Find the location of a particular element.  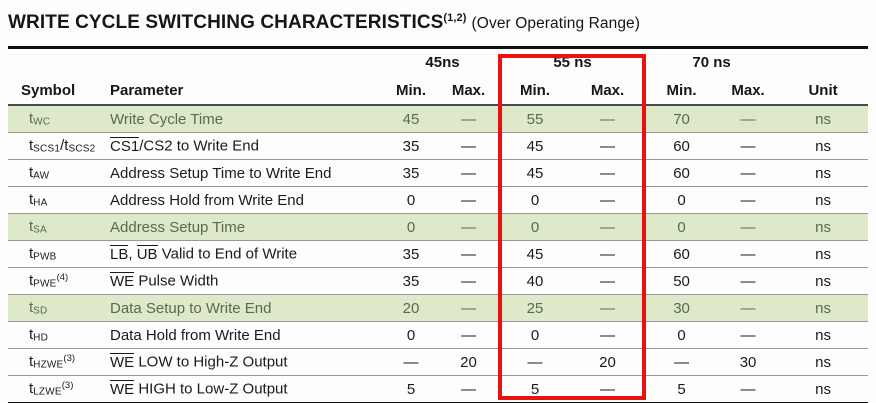

col-header-parameter: Parameter is located at coordinates (242, 89).